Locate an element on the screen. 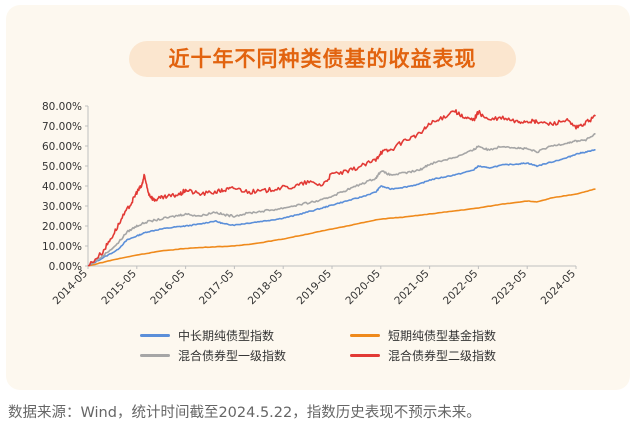 This screenshot has width=636, height=435. legend-item-1: 中长期纯债型指数 is located at coordinates (207, 335).